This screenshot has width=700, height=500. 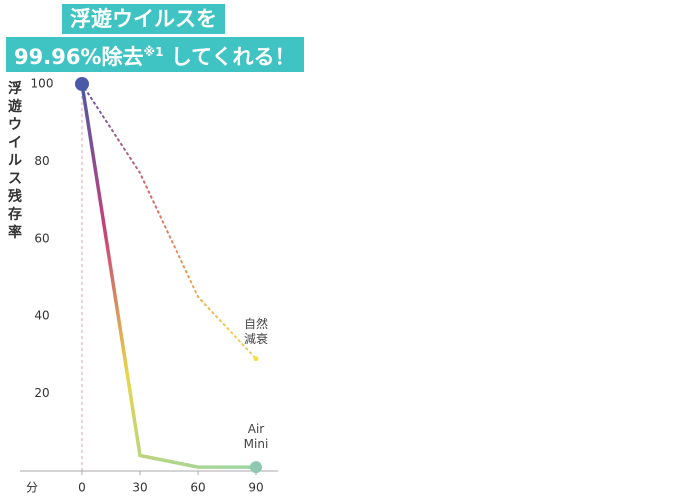 What do you see at coordinates (197, 488) in the screenshot?
I see `x-tick-label: 60` at bounding box center [197, 488].